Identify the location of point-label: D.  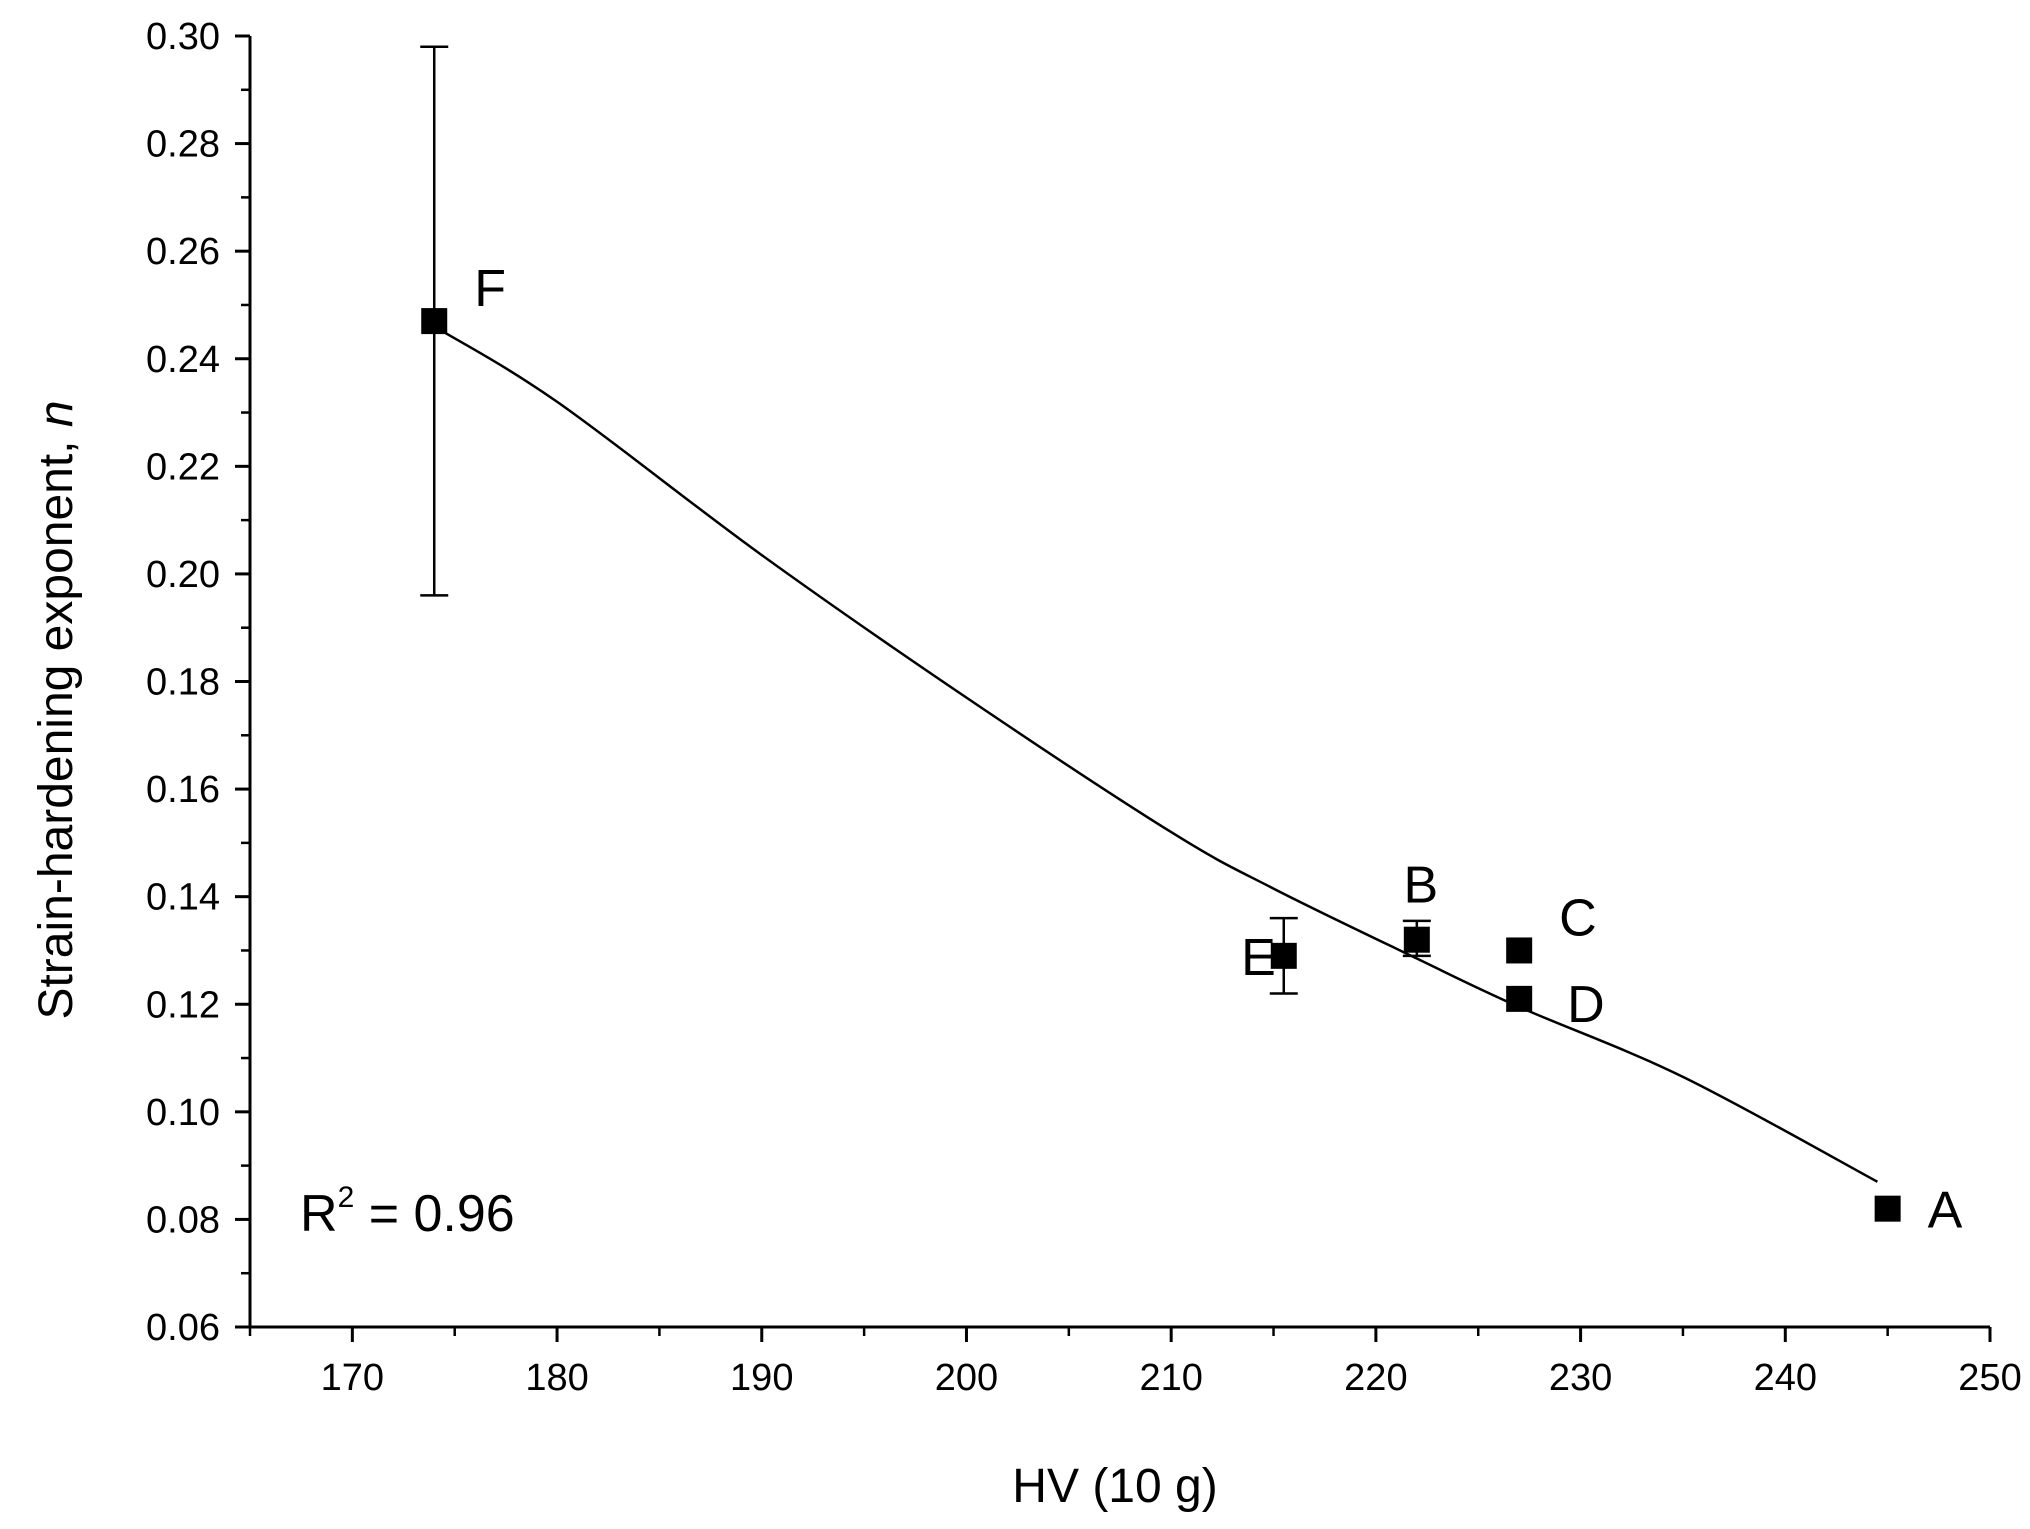
(1586, 1005).